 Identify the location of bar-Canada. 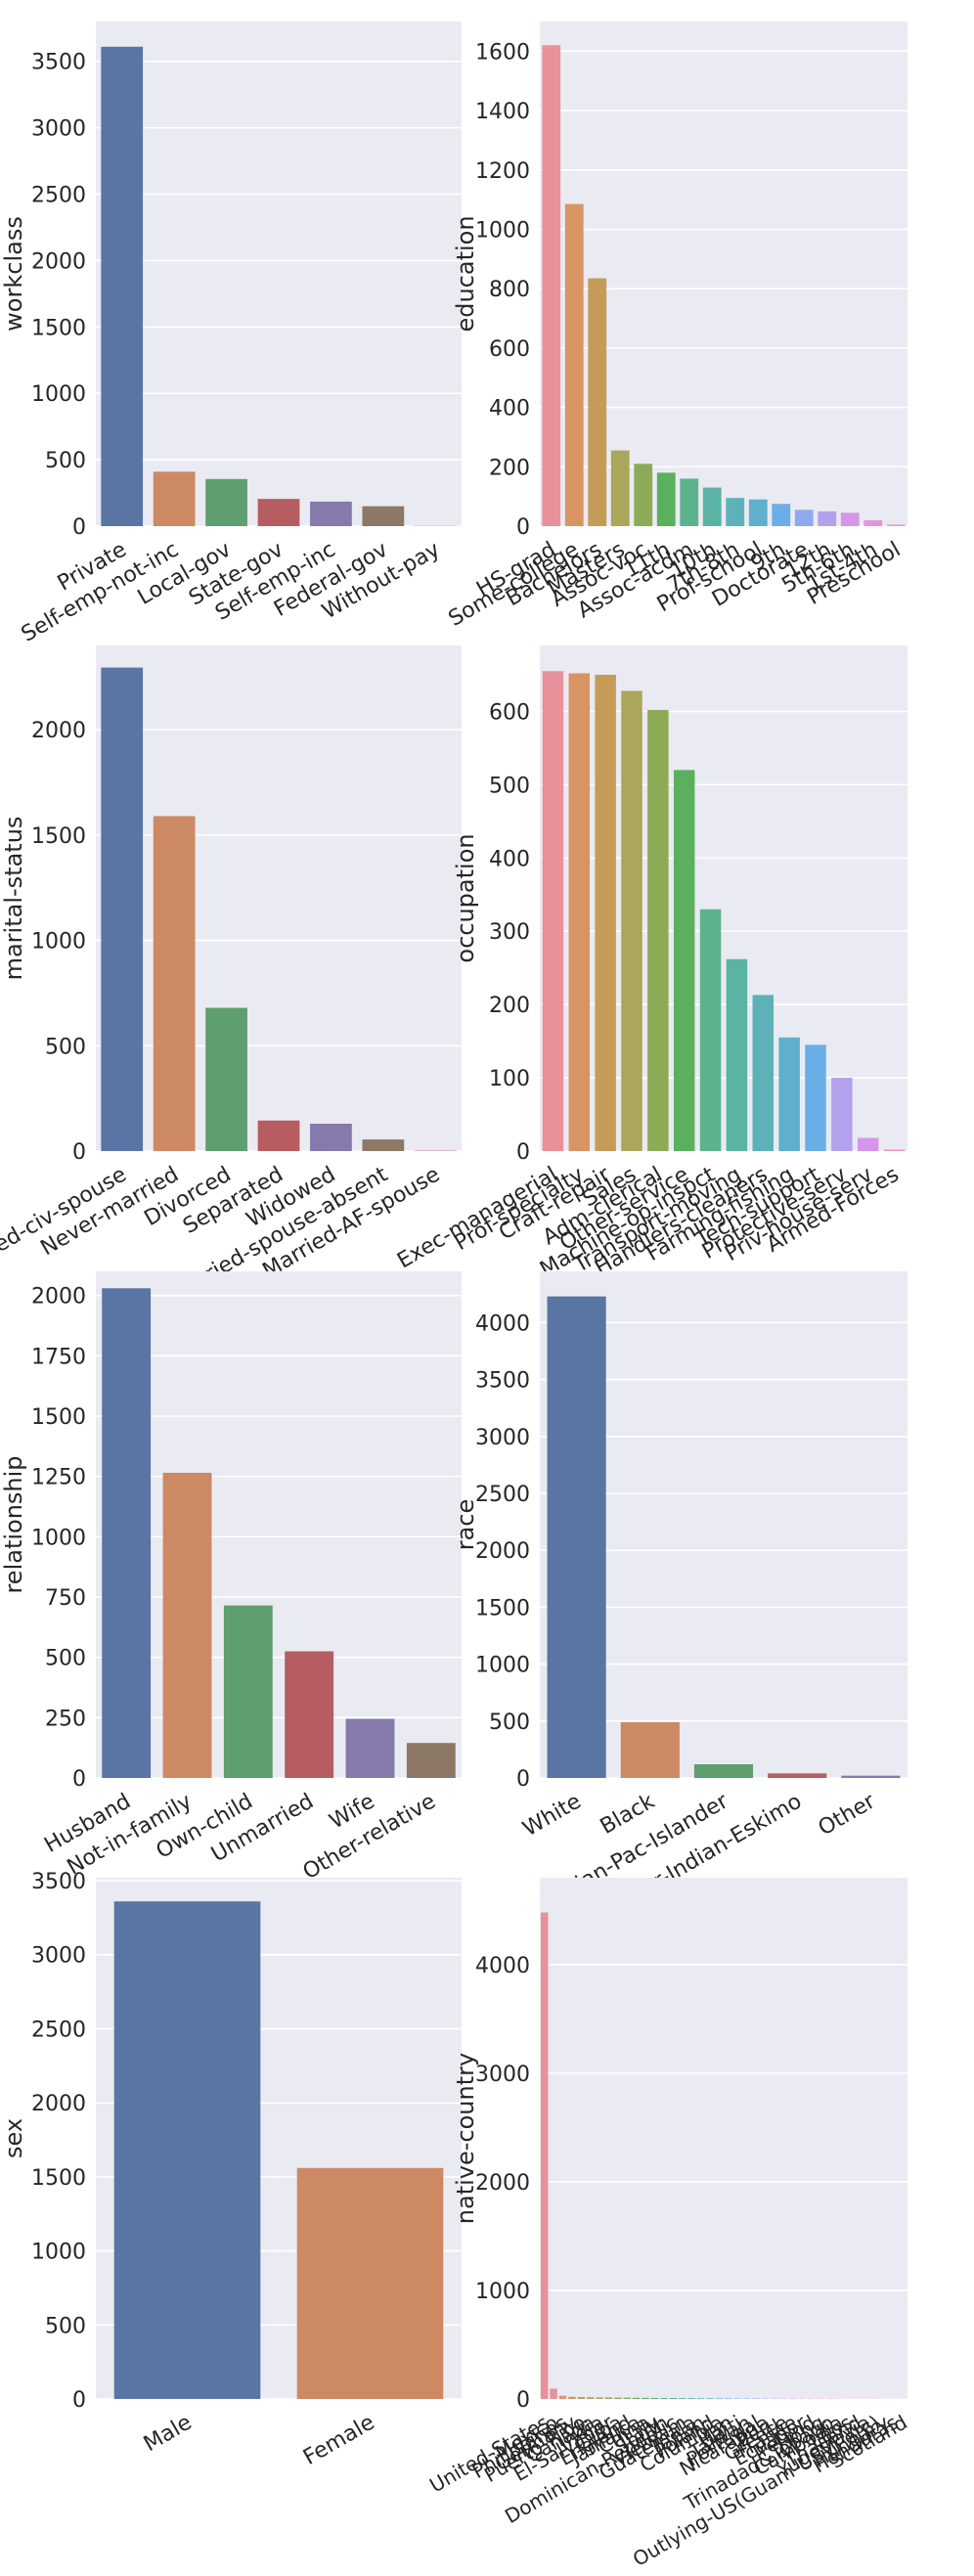
(590, 2398).